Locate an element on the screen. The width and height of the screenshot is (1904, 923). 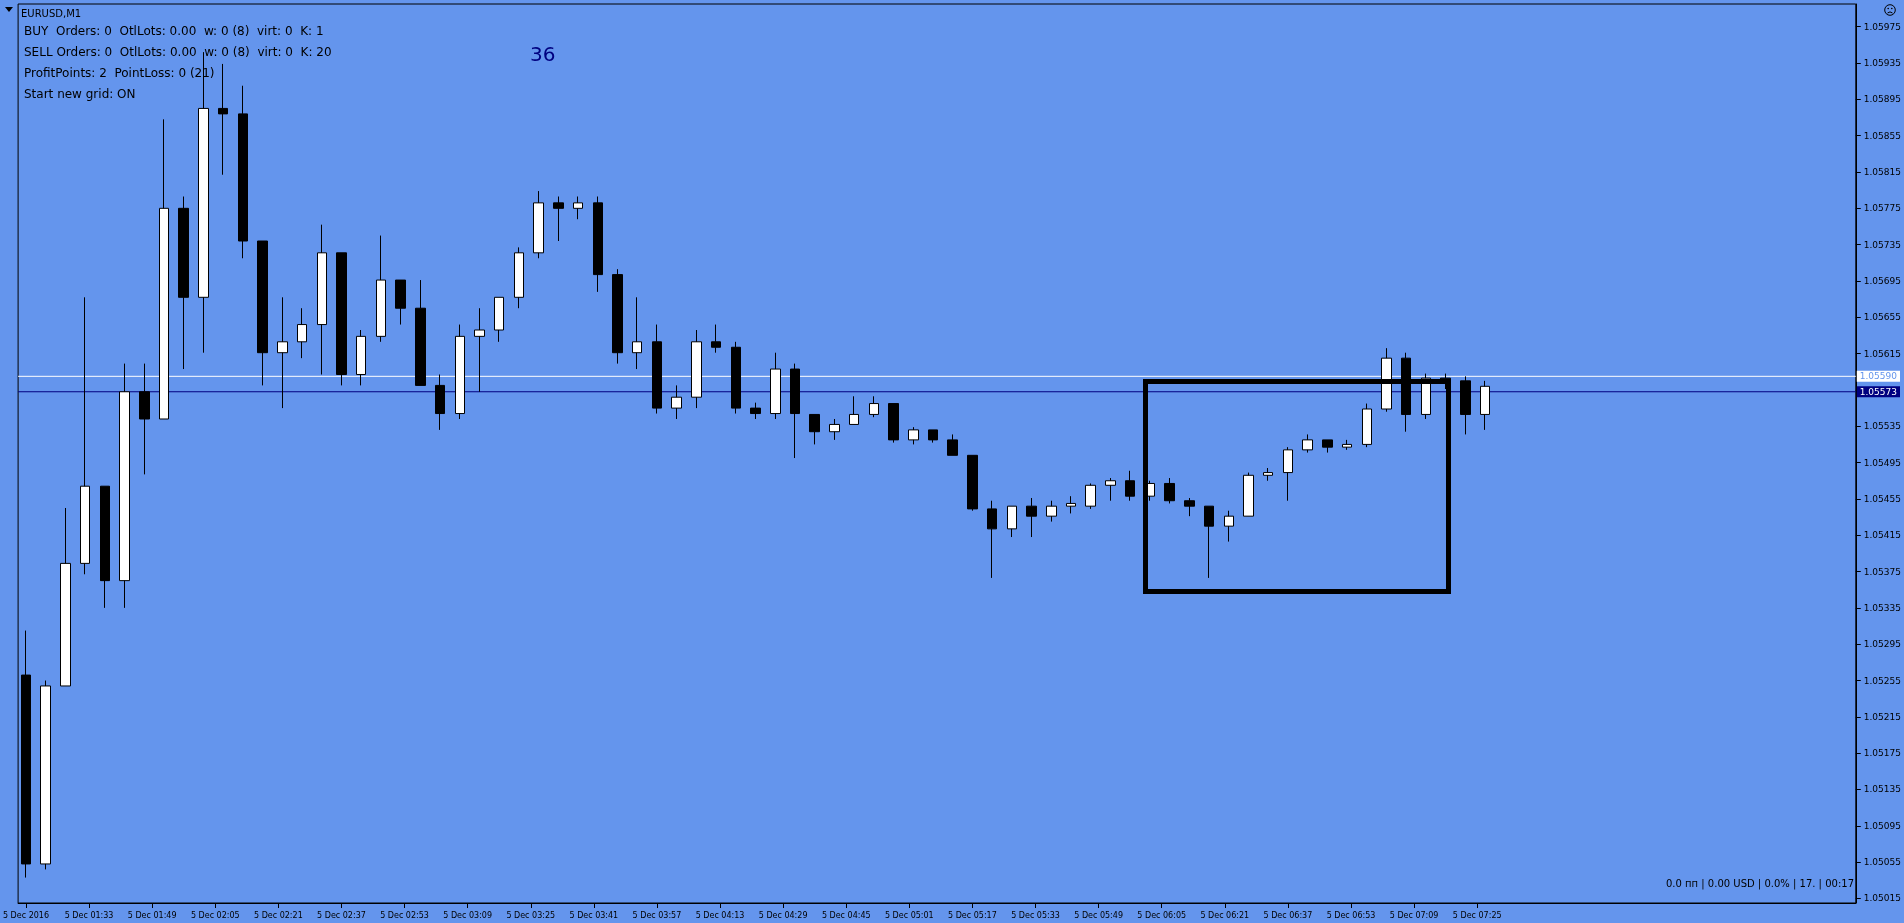
x-tick-label: 5 Dec 05:17 is located at coordinates (972, 915).